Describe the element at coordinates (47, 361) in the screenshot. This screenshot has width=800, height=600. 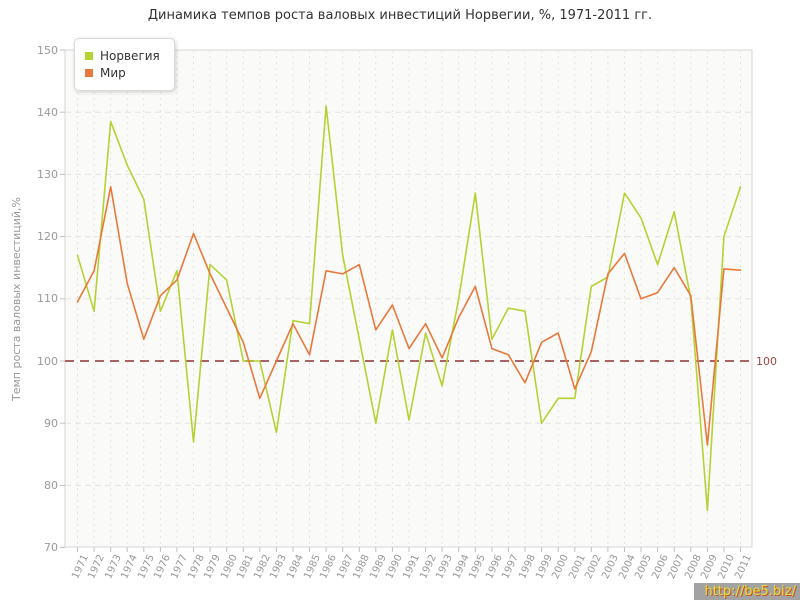
I see `y-tick-label: 100` at that location.